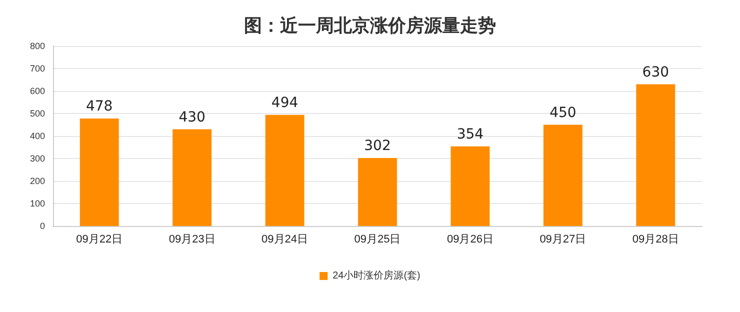 The image size is (740, 312). Describe the element at coordinates (285, 240) in the screenshot. I see `x-tick-label: 09月24日` at that location.